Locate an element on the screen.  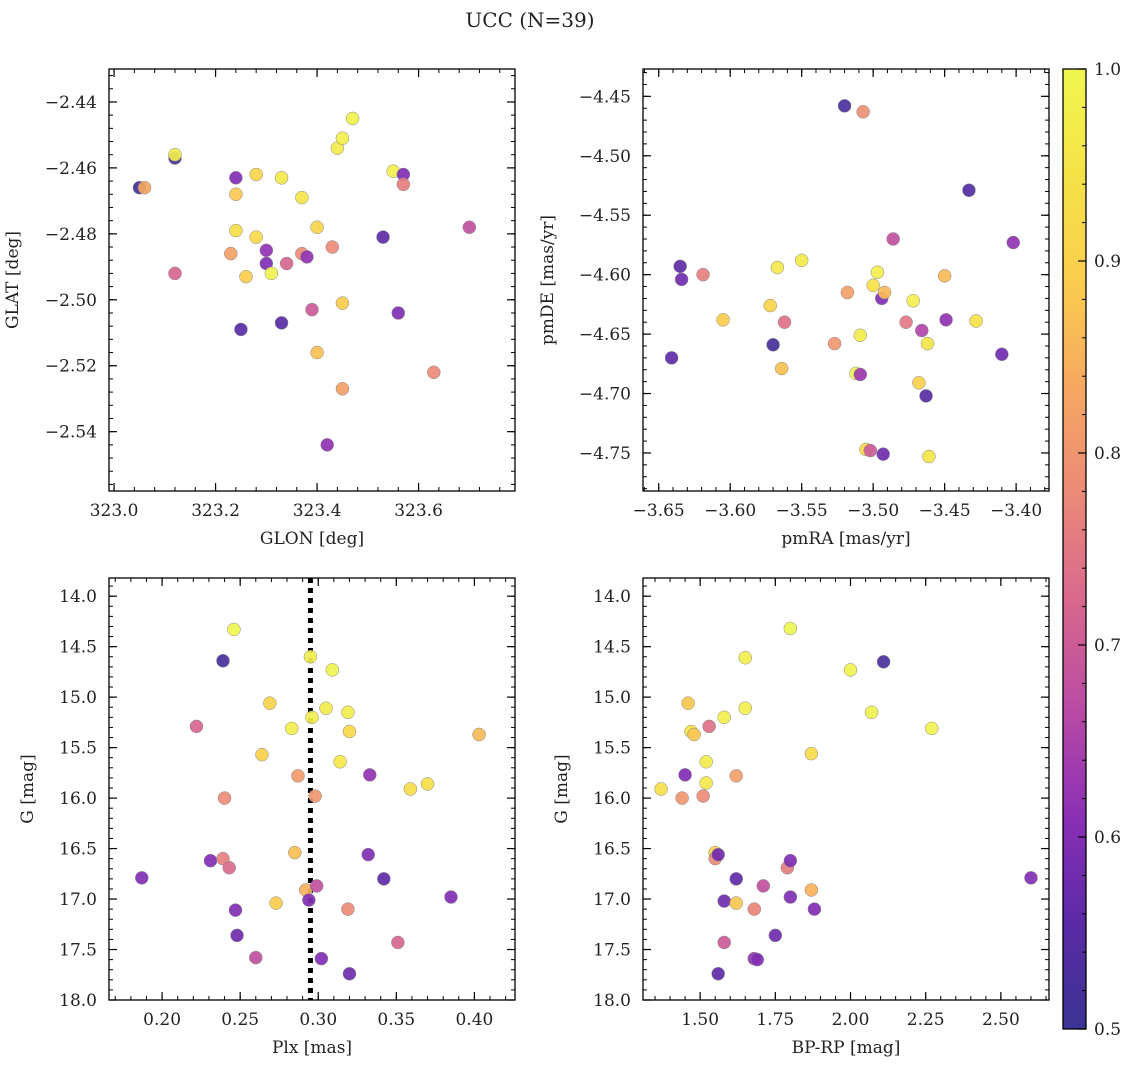
x-tick-label: 323.6 is located at coordinates (418, 511).